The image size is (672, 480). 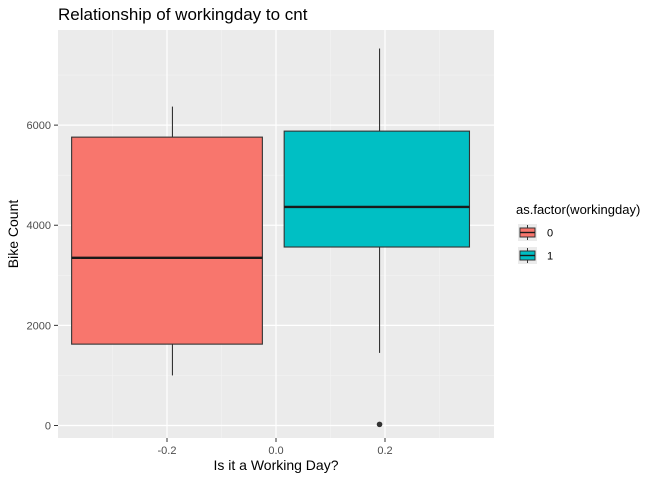 I want to click on y-axis-label: Bike Count, so click(x=13, y=234).